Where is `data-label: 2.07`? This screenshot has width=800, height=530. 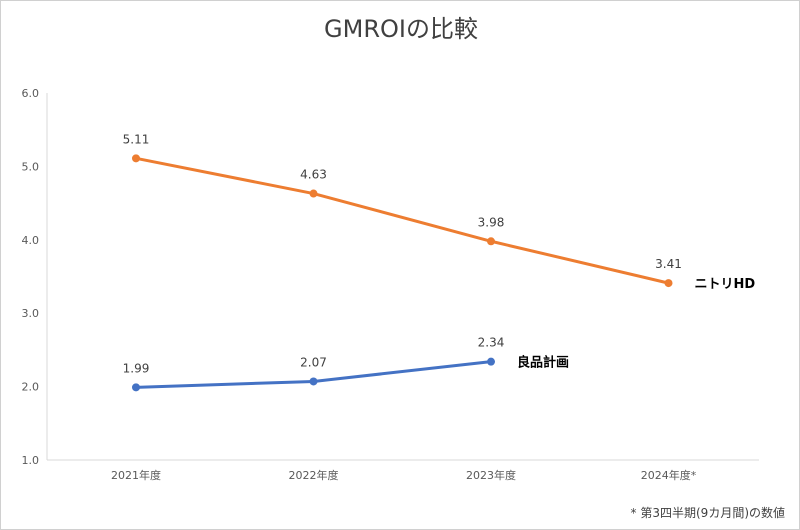
data-label: 2.07 is located at coordinates (313, 362).